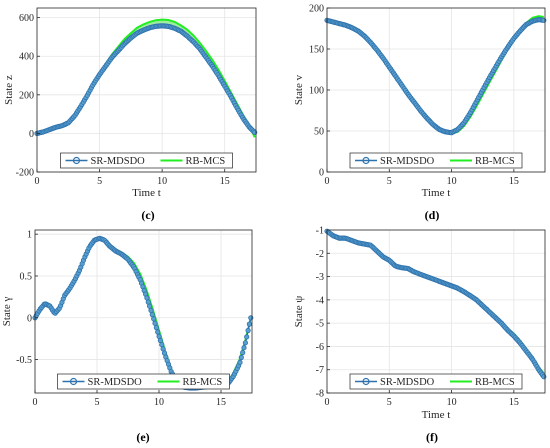  Describe the element at coordinates (29, 235) in the screenshot. I see `y-tick-label: 1` at that location.